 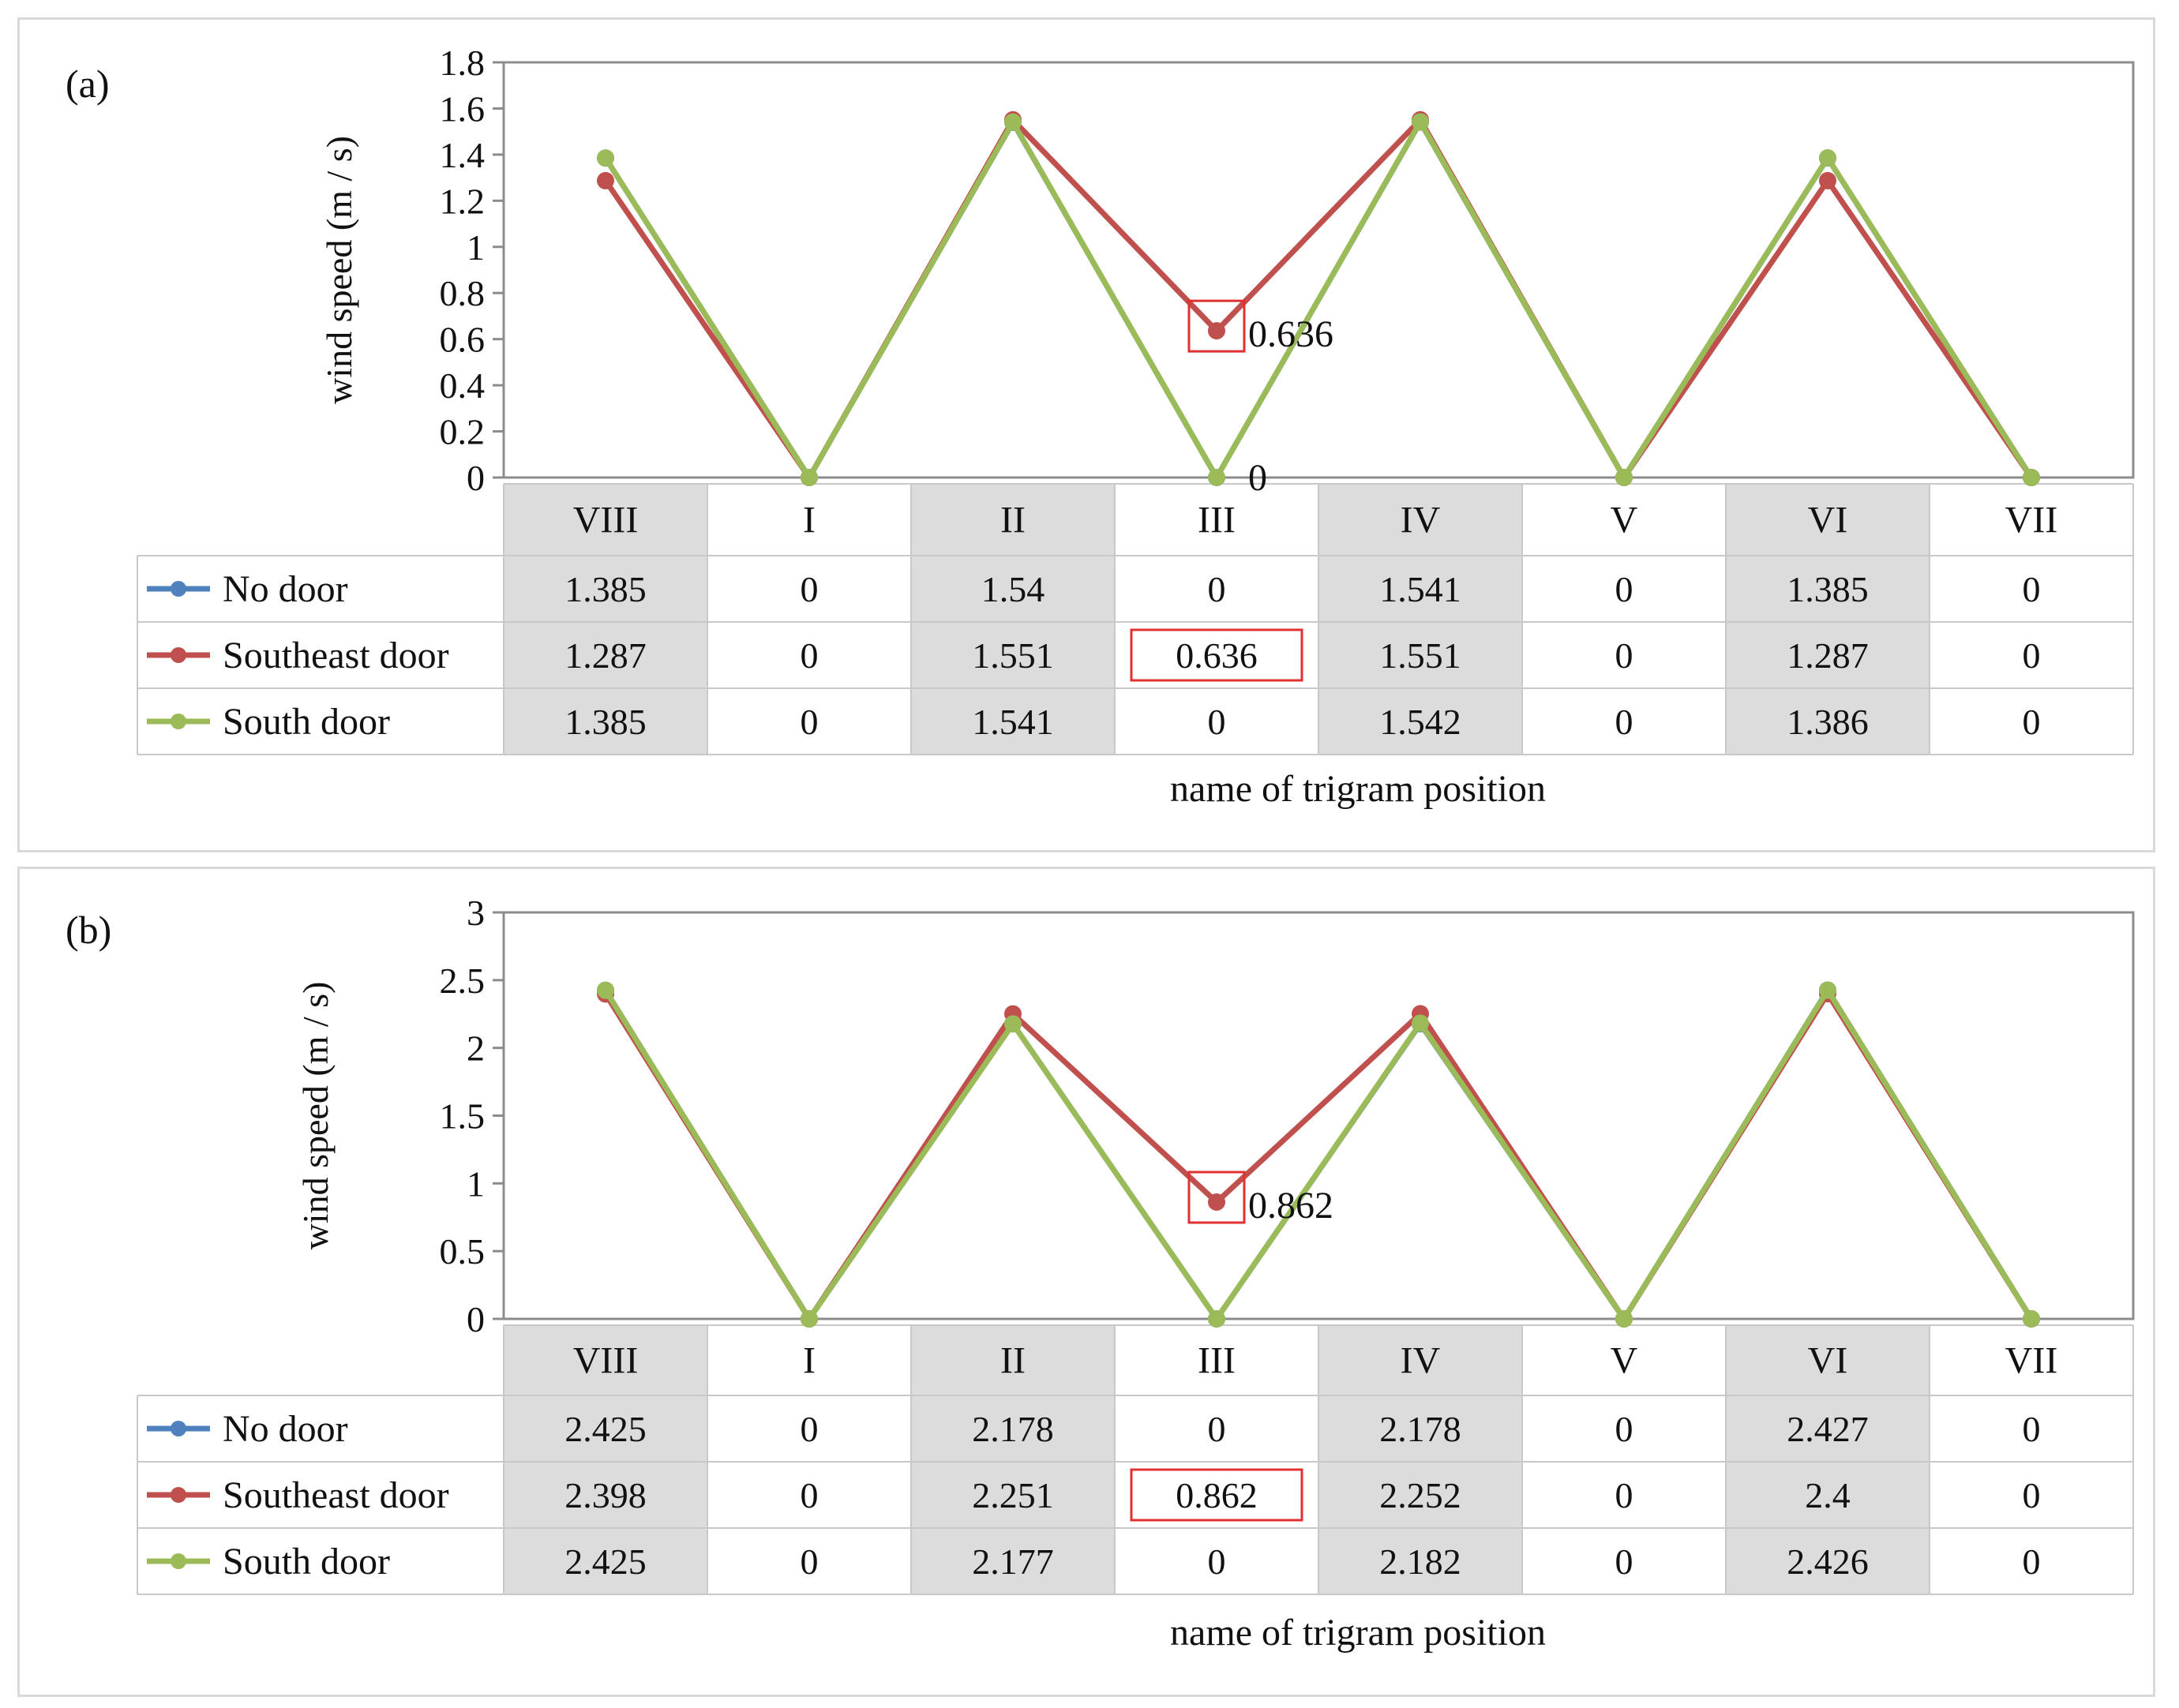 What do you see at coordinates (1828, 520) in the screenshot?
I see `category-label: VI` at bounding box center [1828, 520].